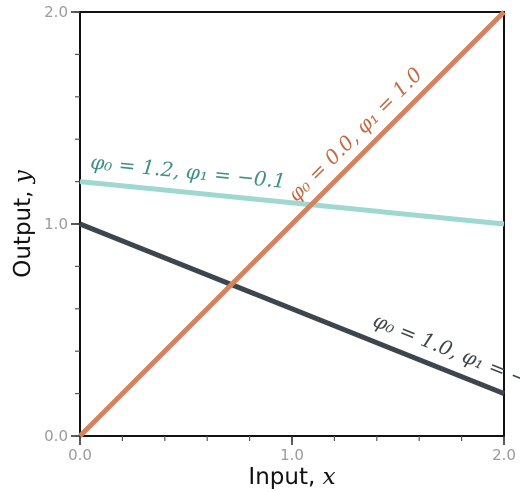  Describe the element at coordinates (80, 455) in the screenshot. I see `x-tick-label: 0.0` at that location.